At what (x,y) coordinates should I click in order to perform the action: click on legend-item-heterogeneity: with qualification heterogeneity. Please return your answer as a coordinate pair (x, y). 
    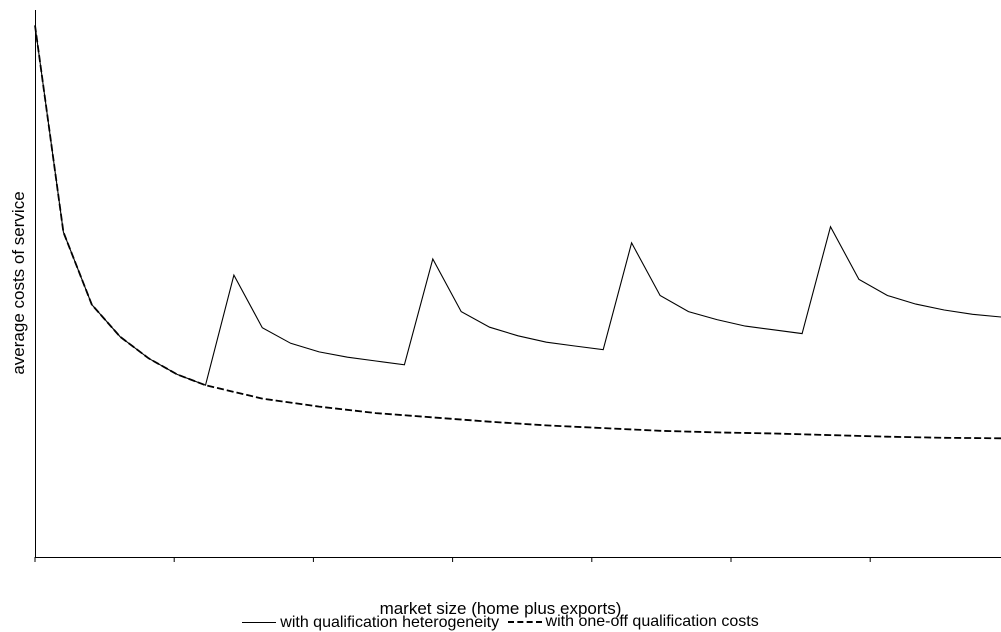
    Looking at the image, I should click on (370, 623).